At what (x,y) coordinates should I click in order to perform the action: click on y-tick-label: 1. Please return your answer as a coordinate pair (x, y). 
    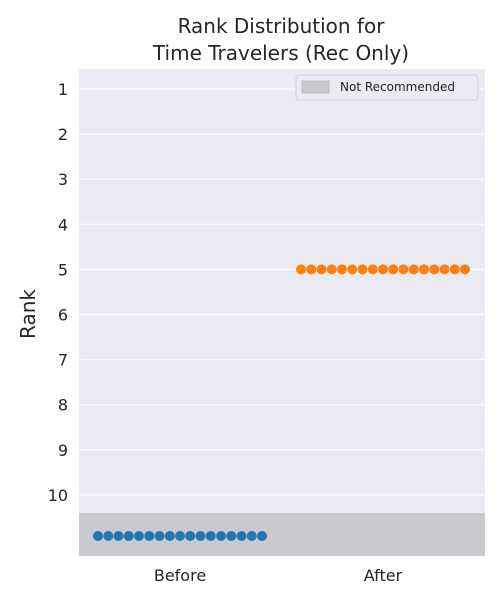
    Looking at the image, I should click on (63, 89).